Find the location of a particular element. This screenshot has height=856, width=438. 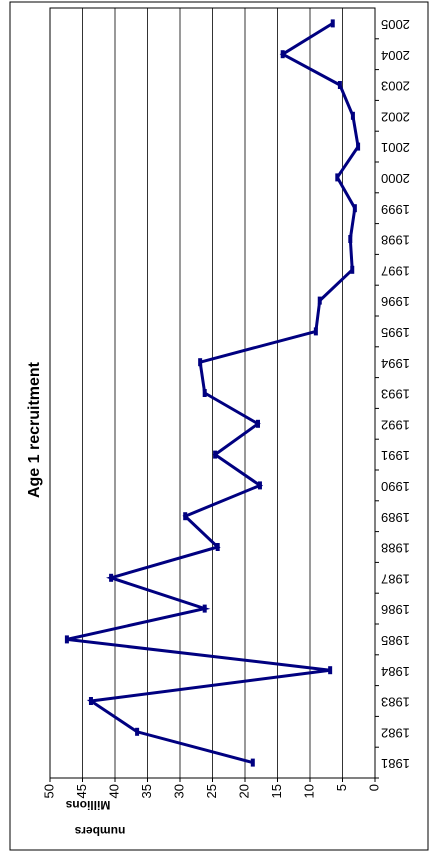

x-tick-label: 1981 is located at coordinates (395, 763).